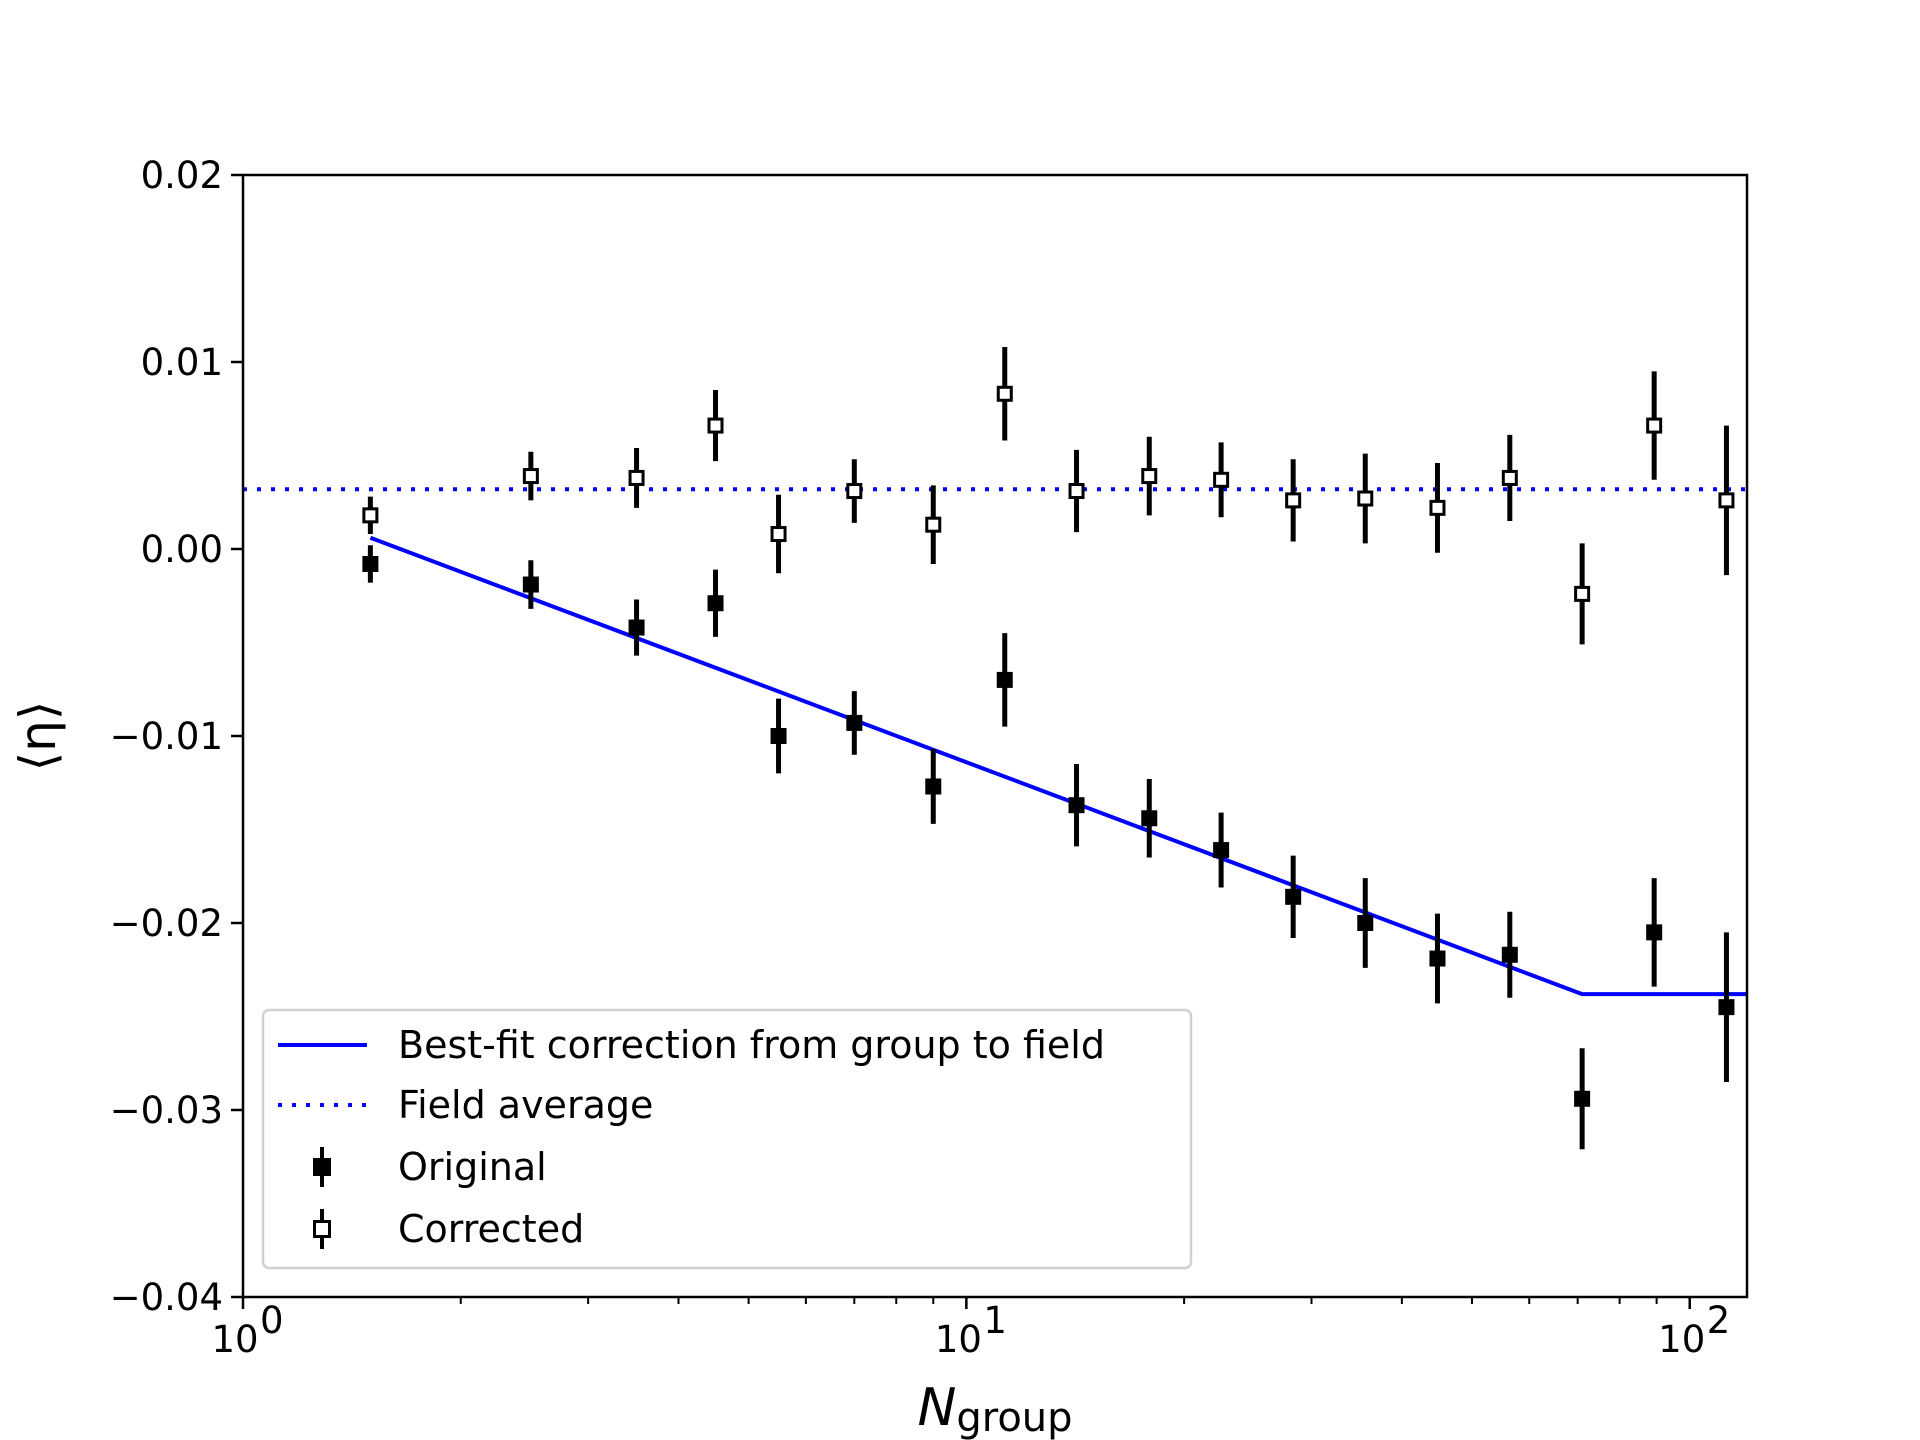  What do you see at coordinates (751, 1045) in the screenshot?
I see `legend-label: Best-fit correction from group to field` at bounding box center [751, 1045].